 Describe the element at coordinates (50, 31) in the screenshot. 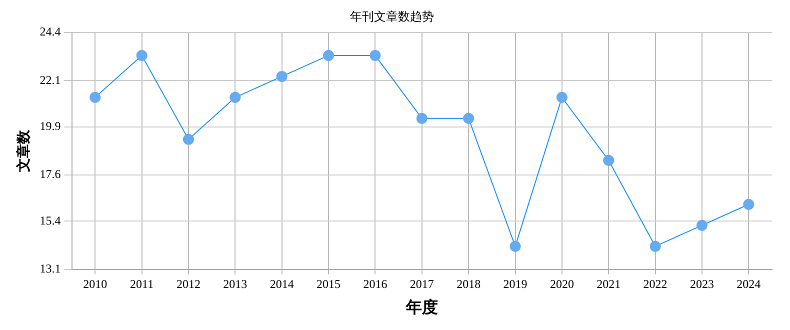

I see `y-tick-label: 24.4` at that location.